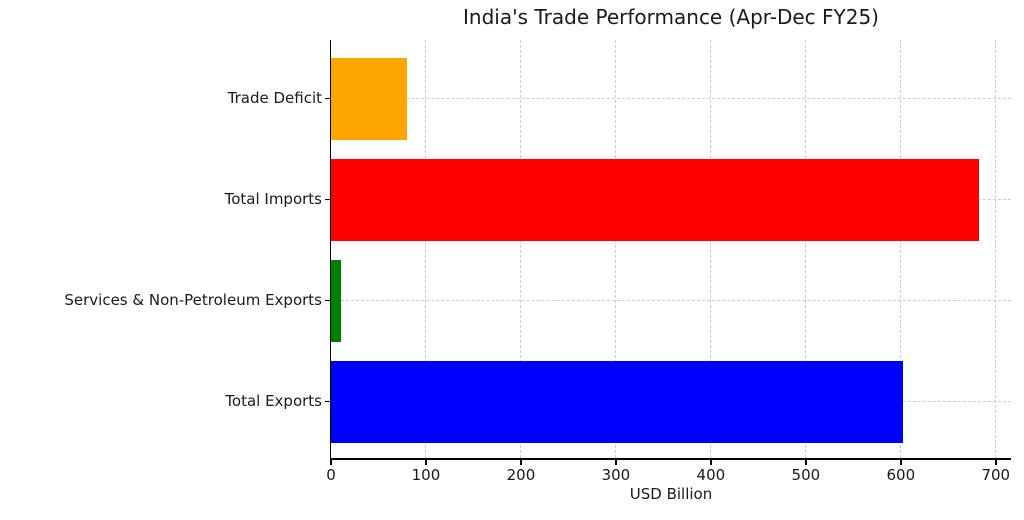  What do you see at coordinates (521, 475) in the screenshot?
I see `x-tick-label: 200` at bounding box center [521, 475].